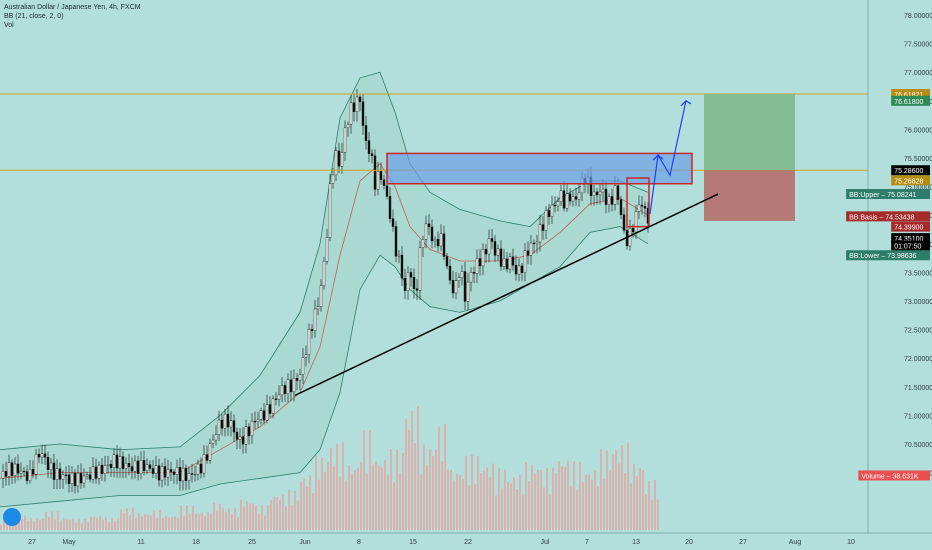 The width and height of the screenshot is (932, 550). Describe the element at coordinates (910, 100) in the screenshot. I see `price-axis-label: 76.61800` at that location.